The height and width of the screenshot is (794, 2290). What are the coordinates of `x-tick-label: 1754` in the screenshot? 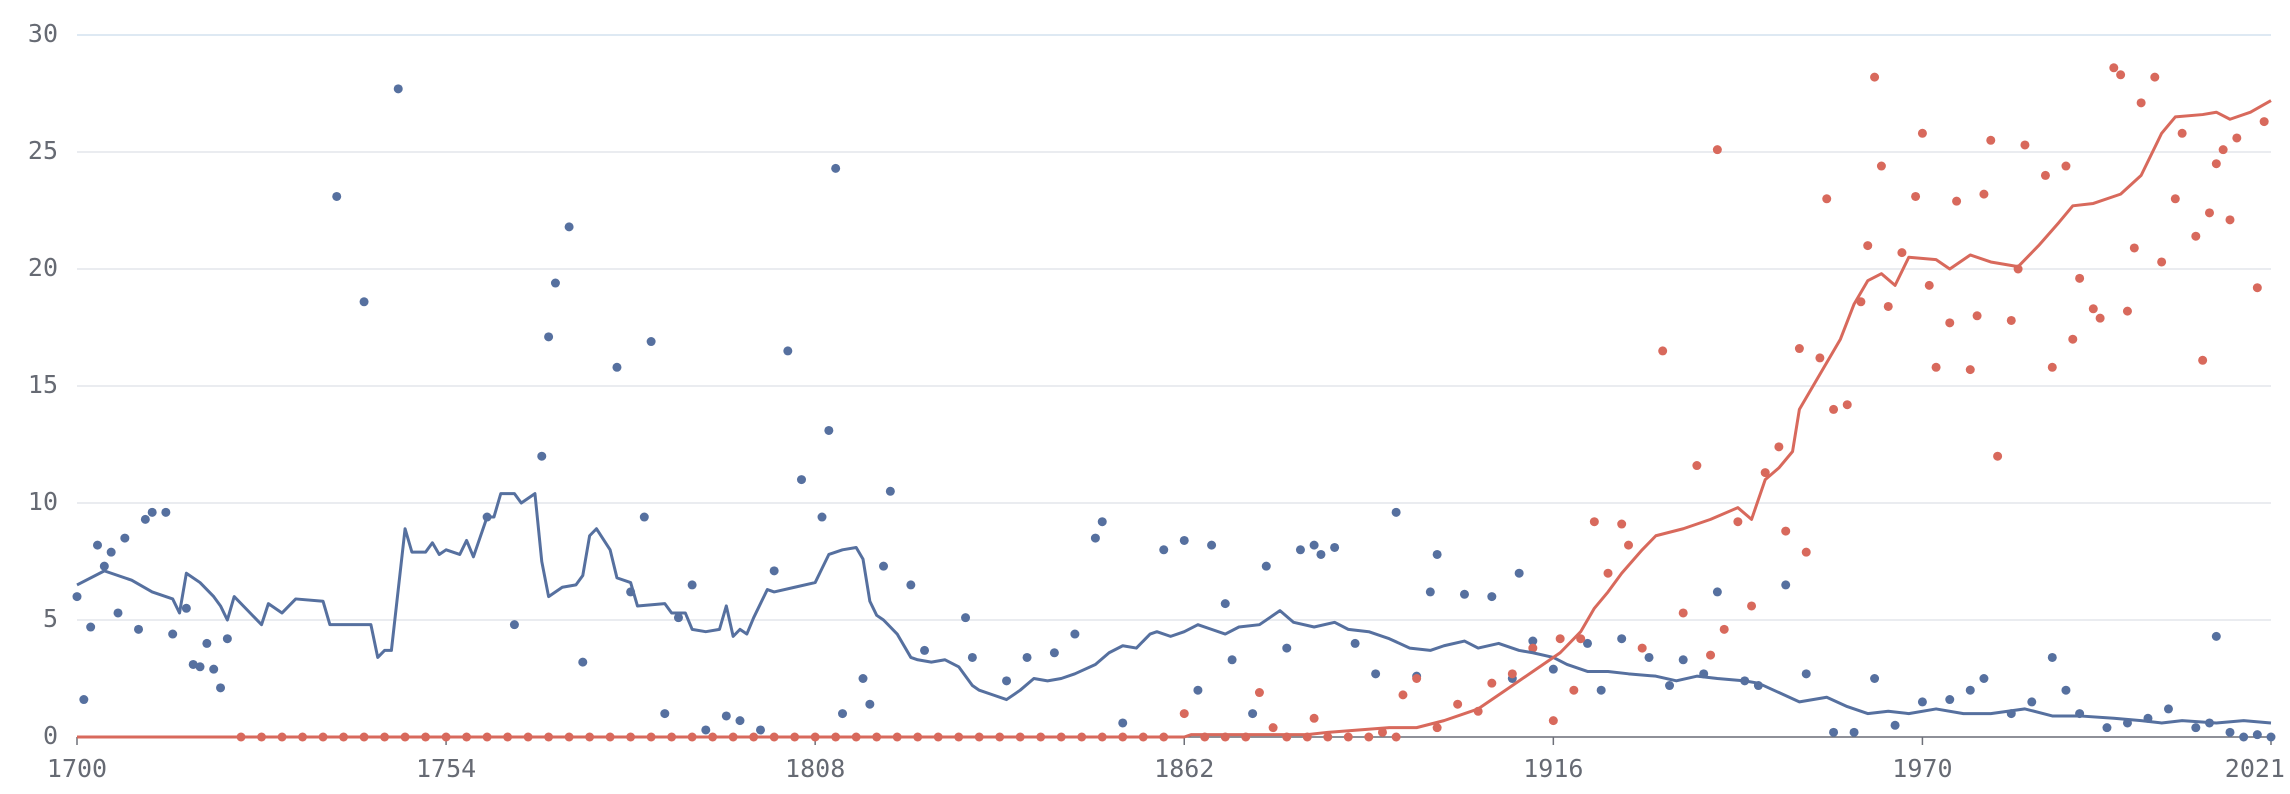 It's located at (446, 768).